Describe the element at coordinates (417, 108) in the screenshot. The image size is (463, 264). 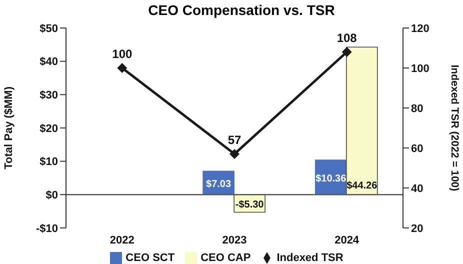
I see `y2-tick-label: 80` at that location.